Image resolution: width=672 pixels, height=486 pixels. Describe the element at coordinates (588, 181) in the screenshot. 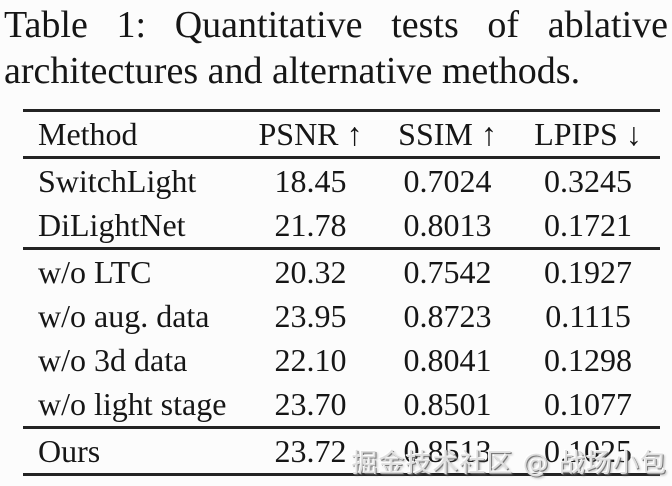

I see `lpips-cell: 0.3245` at that location.